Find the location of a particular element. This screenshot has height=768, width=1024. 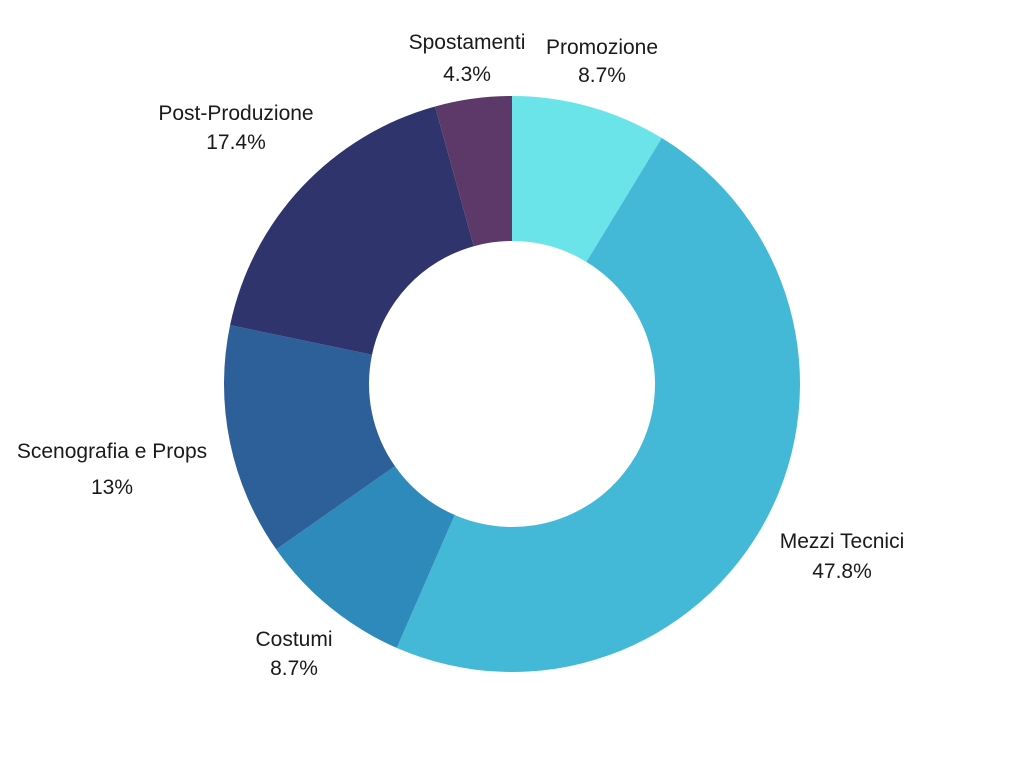

slice-value-costumi: 8.7% is located at coordinates (294, 668).